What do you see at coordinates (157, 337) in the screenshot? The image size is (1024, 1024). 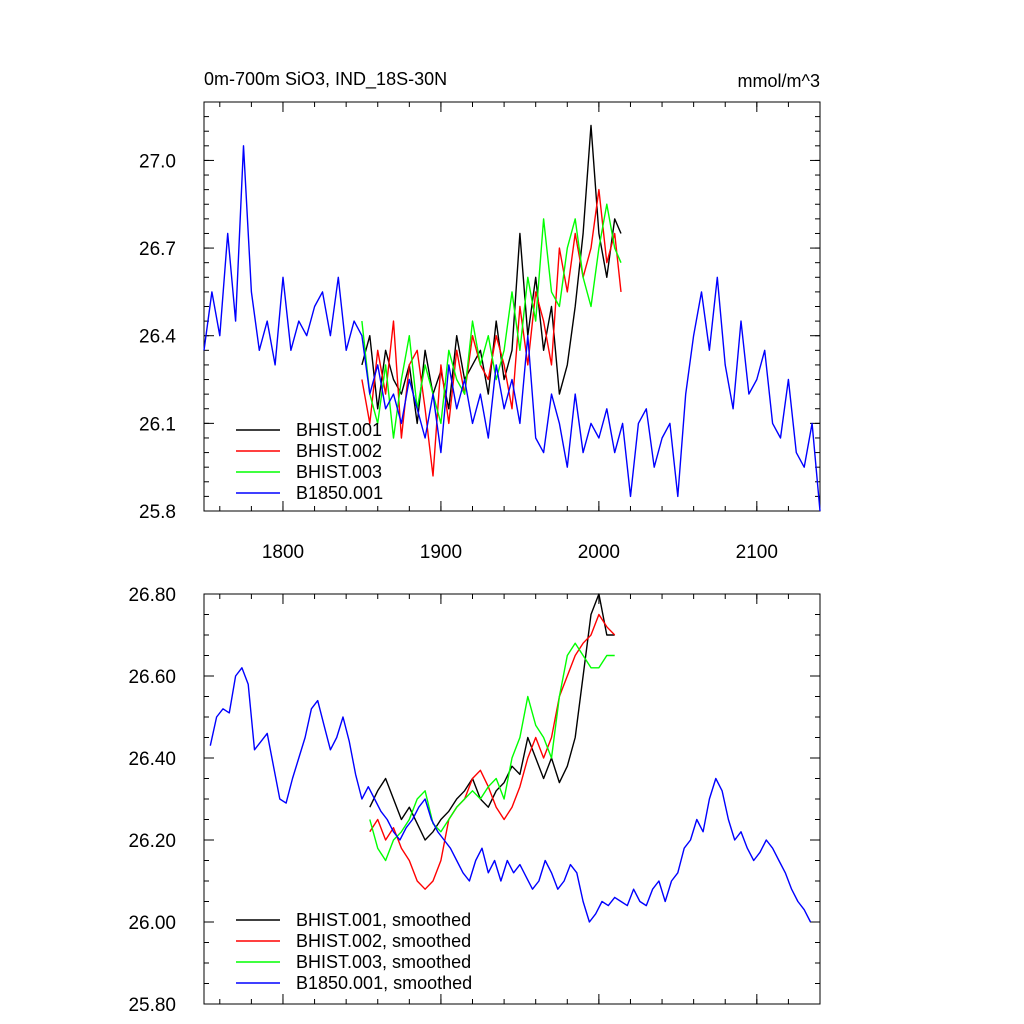 I see `top-y-tick-label: 26.4` at bounding box center [157, 337].